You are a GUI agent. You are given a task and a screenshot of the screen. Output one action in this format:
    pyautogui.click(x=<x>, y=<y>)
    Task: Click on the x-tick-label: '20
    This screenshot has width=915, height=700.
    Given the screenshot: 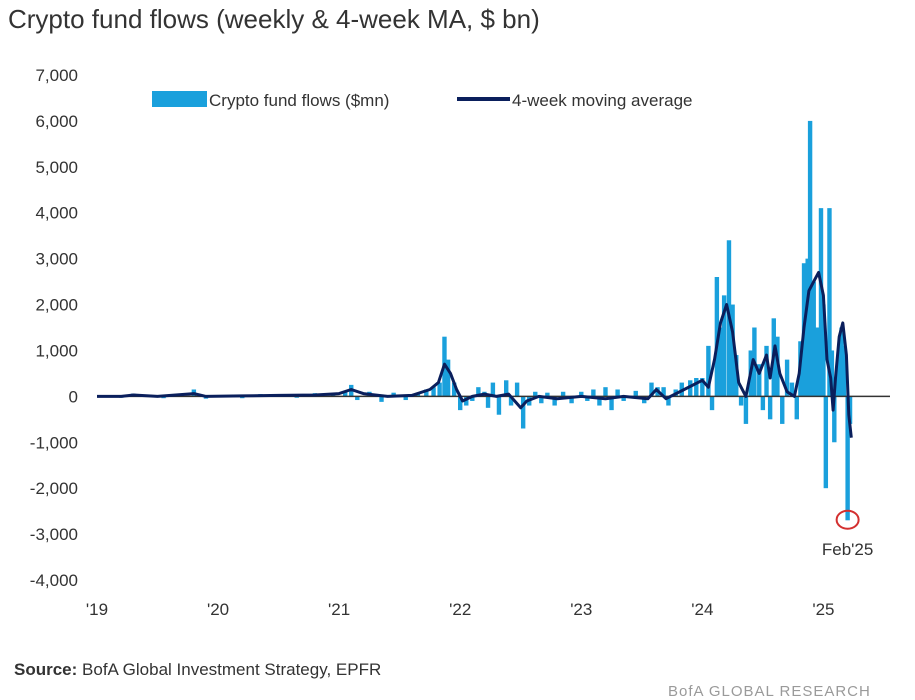 What is the action you would take?
    pyautogui.click(x=218, y=609)
    